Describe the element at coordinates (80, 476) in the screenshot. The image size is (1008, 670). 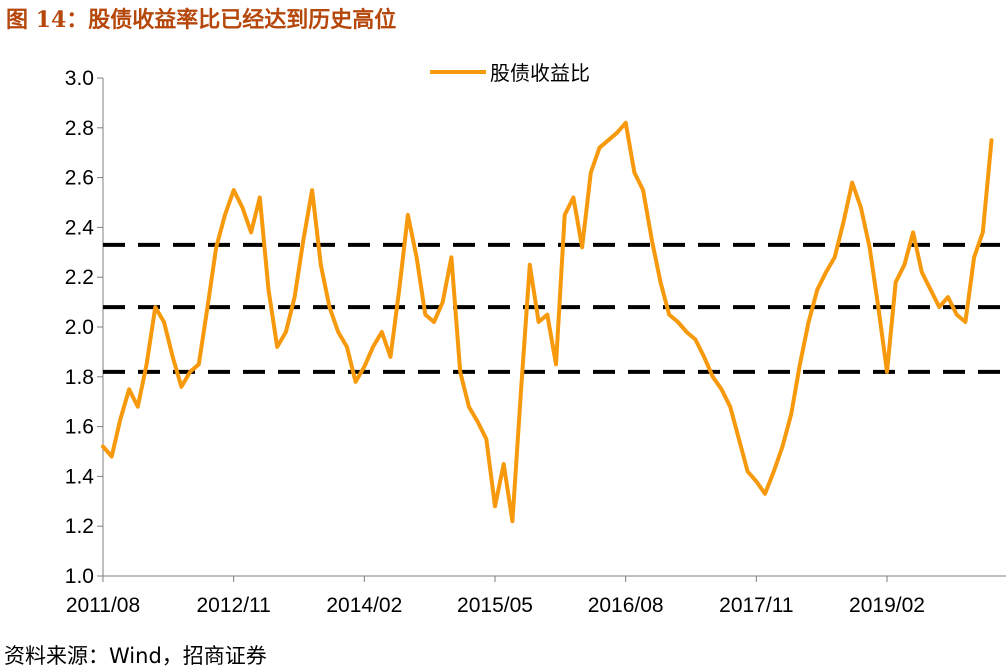
I see `y-tick-label: 1.4` at that location.